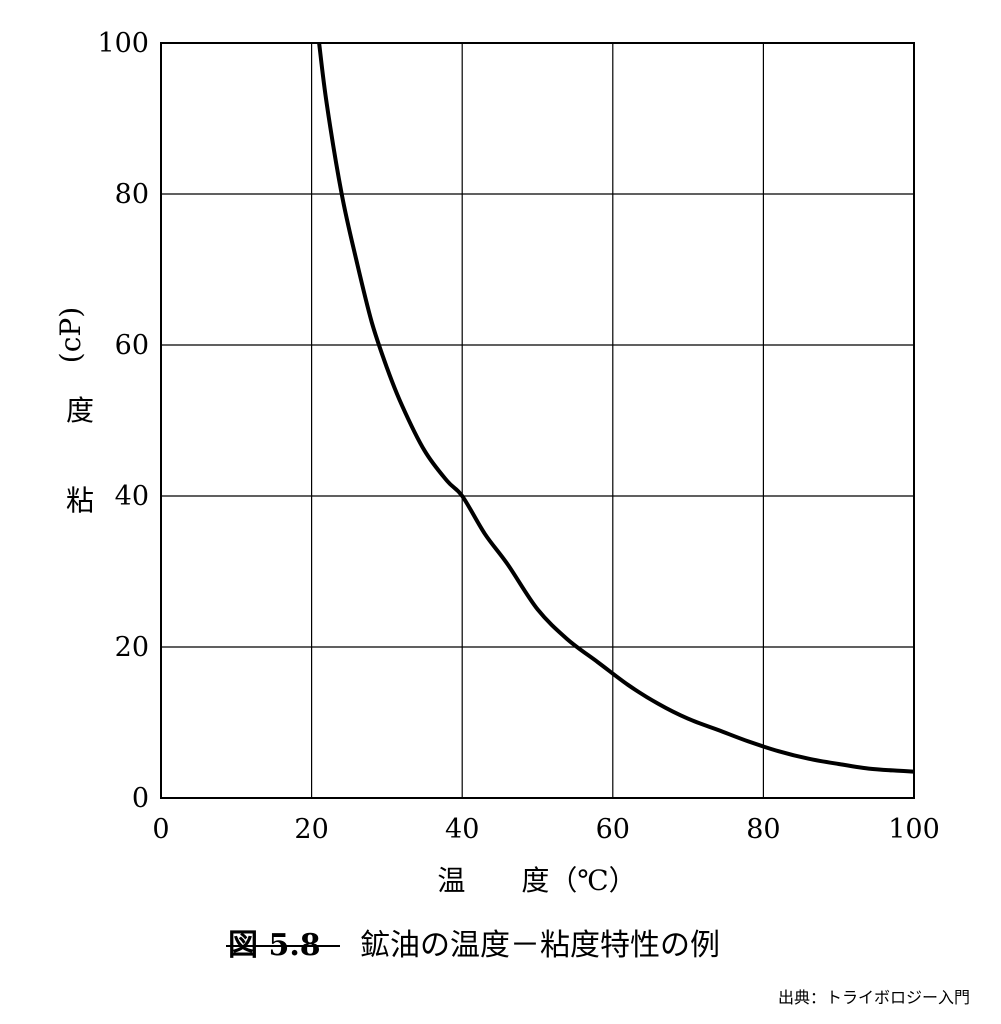  I want to click on y-axis-title-char-2: 度, so click(80, 410).